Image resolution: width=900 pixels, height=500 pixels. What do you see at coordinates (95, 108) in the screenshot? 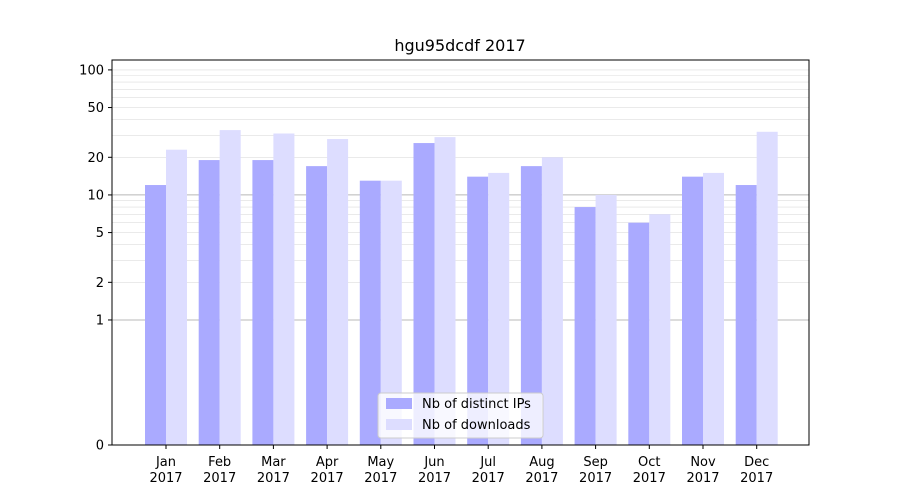
I see `y-tick-label: 50` at bounding box center [95, 108].